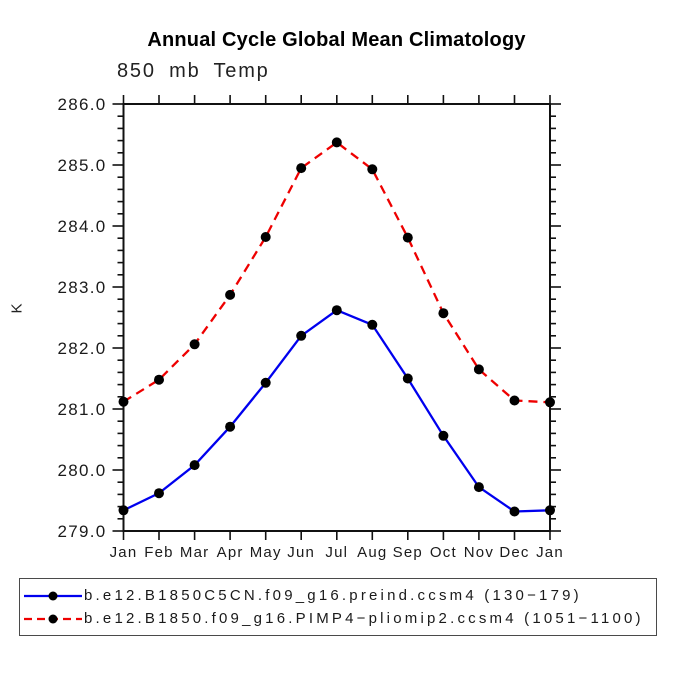  What do you see at coordinates (194, 552) in the screenshot?
I see `x-tick-label: Mar` at bounding box center [194, 552].